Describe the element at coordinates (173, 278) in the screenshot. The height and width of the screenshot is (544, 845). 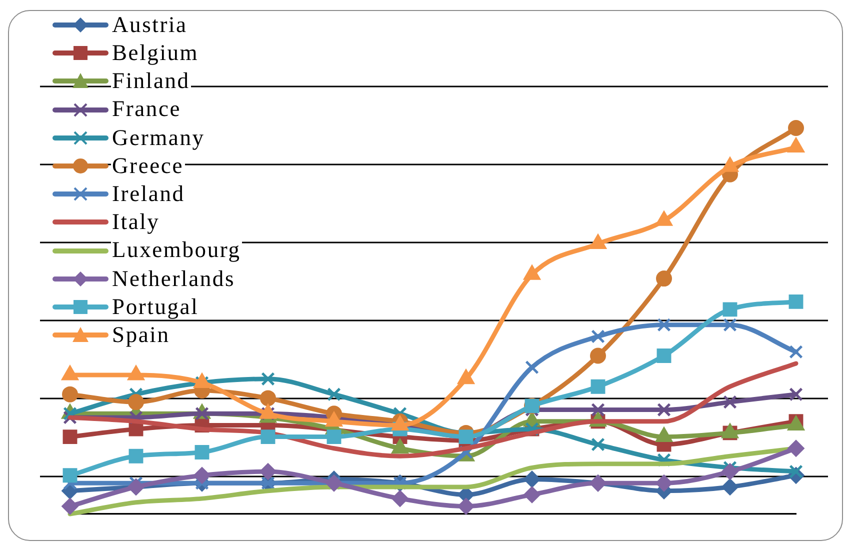
I see `legend-label: Netherlands` at that location.